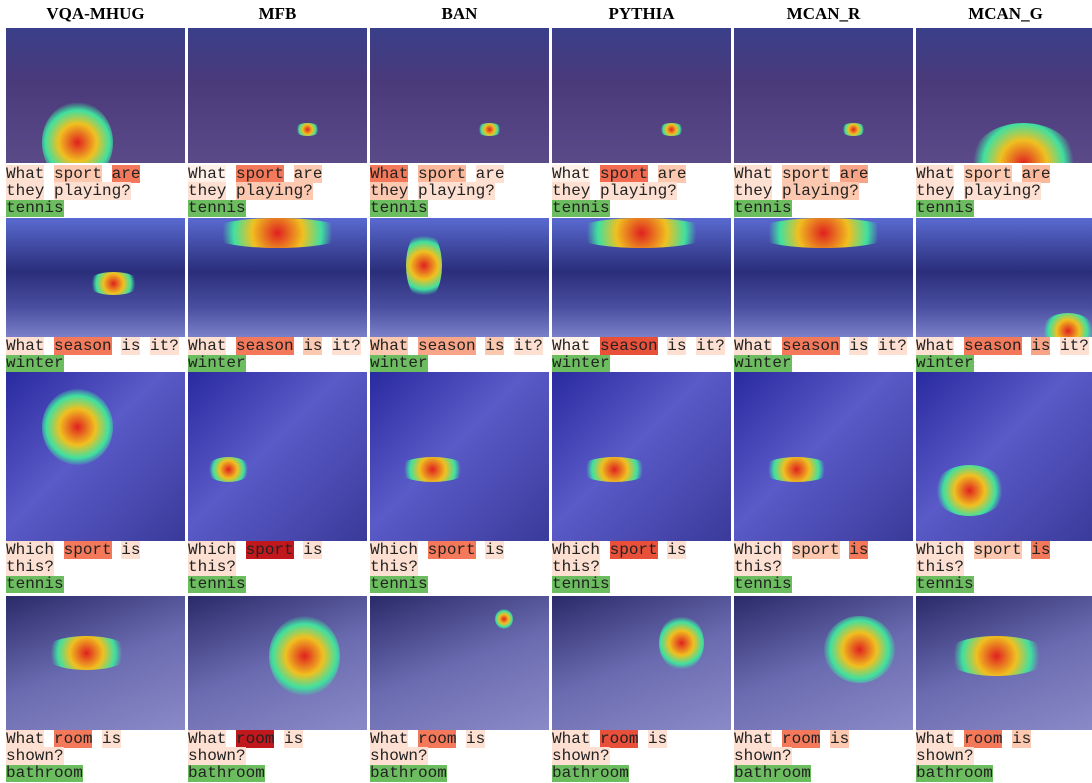 The height and width of the screenshot is (783, 1092). Describe the element at coordinates (459, 13) in the screenshot. I see `column-header: BAN` at that location.